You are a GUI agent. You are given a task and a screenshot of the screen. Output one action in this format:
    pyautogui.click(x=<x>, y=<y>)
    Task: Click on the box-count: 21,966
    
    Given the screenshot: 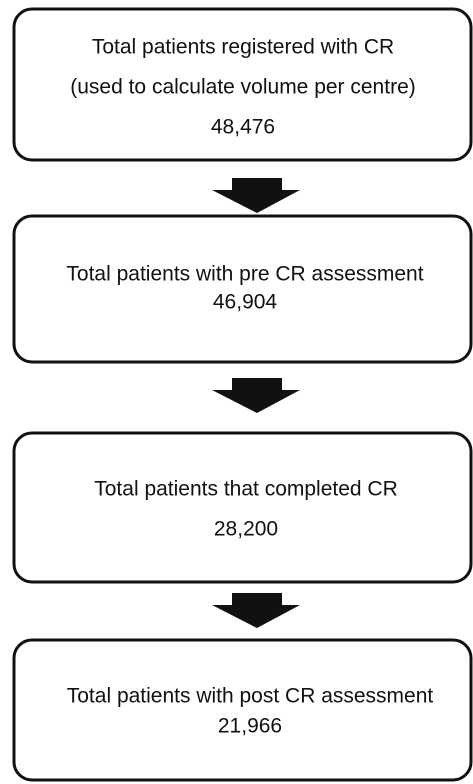 What is the action you would take?
    pyautogui.click(x=250, y=726)
    